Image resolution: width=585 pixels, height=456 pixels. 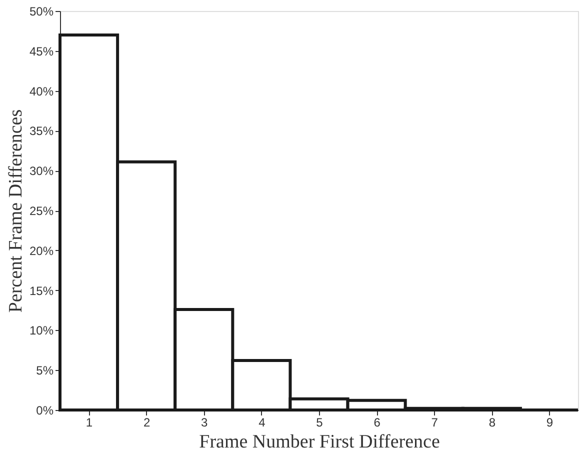 What do you see at coordinates (45, 371) in the screenshot?
I see `y-tick-label: 5%` at bounding box center [45, 371].